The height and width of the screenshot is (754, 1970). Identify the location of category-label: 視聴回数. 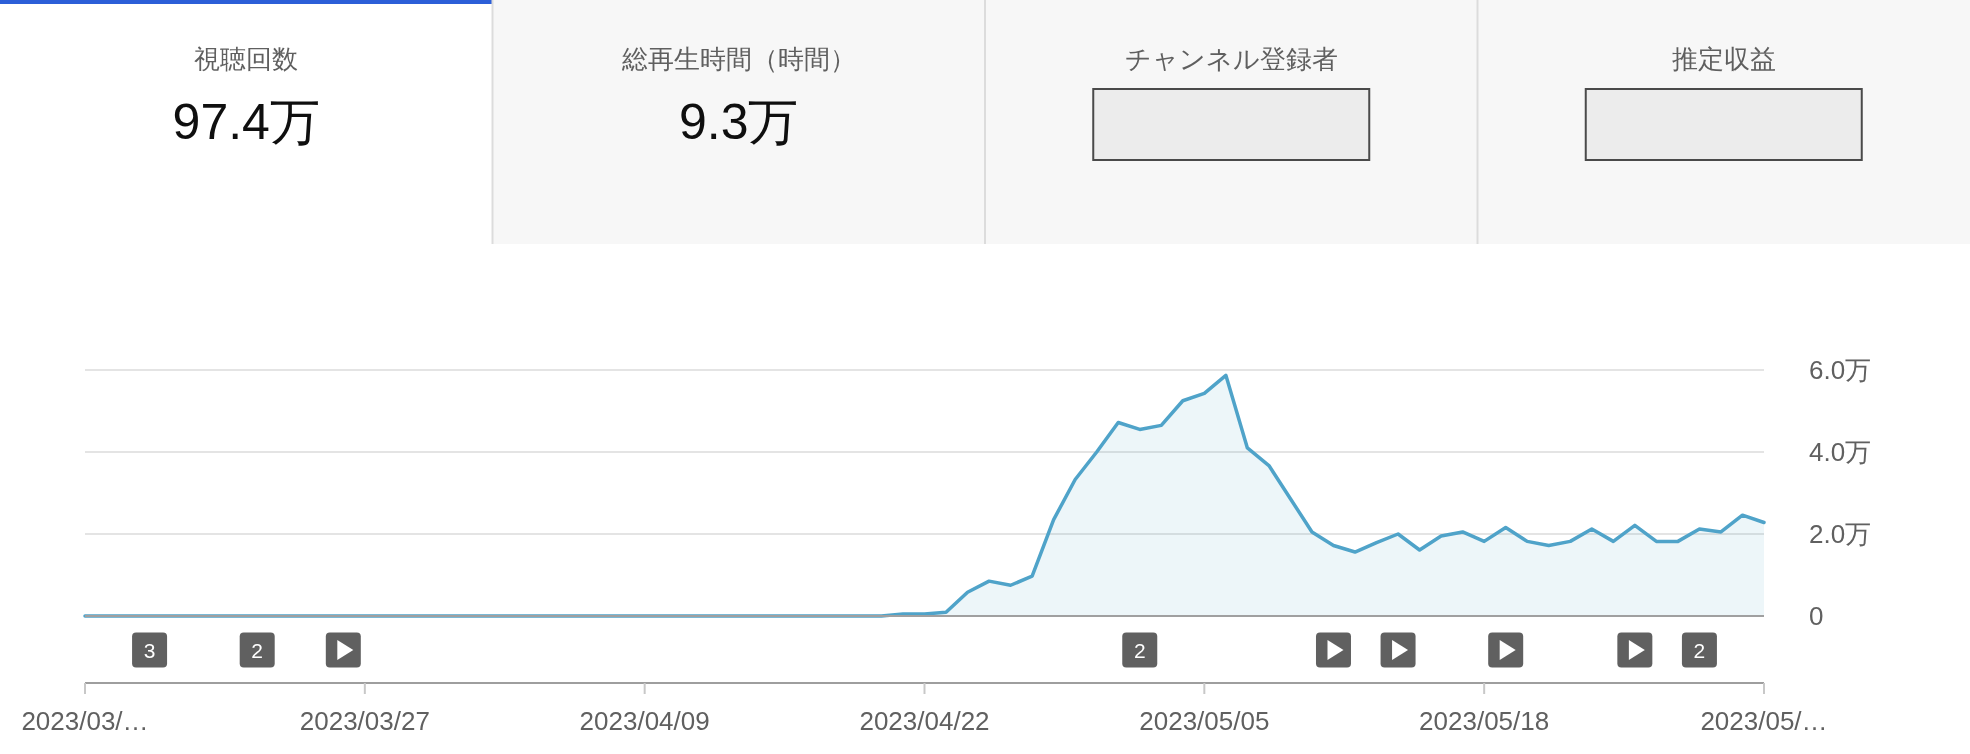
(246, 59).